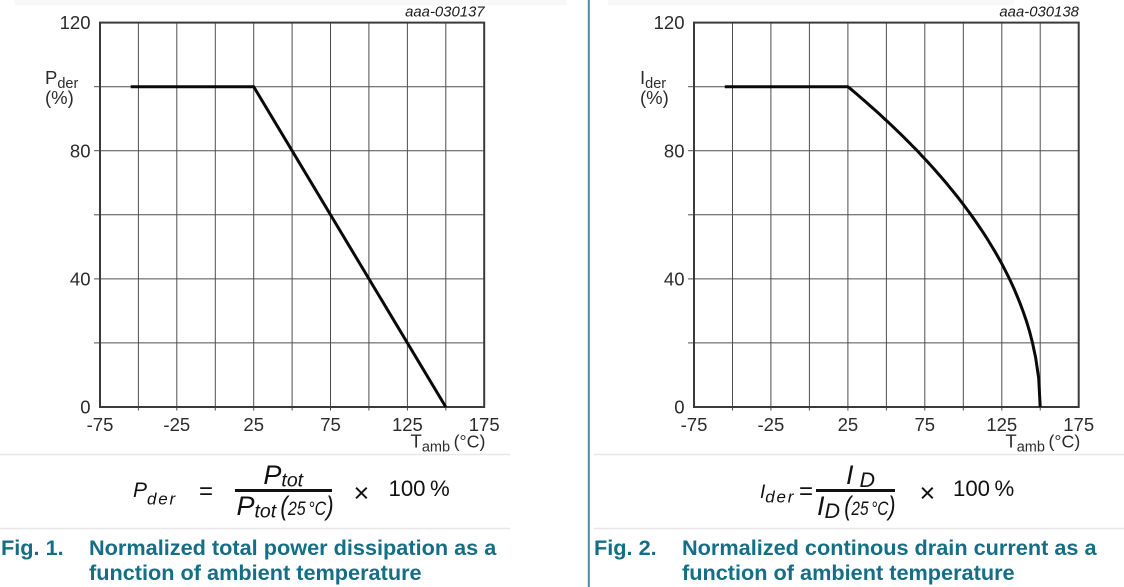 The height and width of the screenshot is (587, 1124). What do you see at coordinates (1039, 13) in the screenshot?
I see `svg-text: aaa-030138` at bounding box center [1039, 13].